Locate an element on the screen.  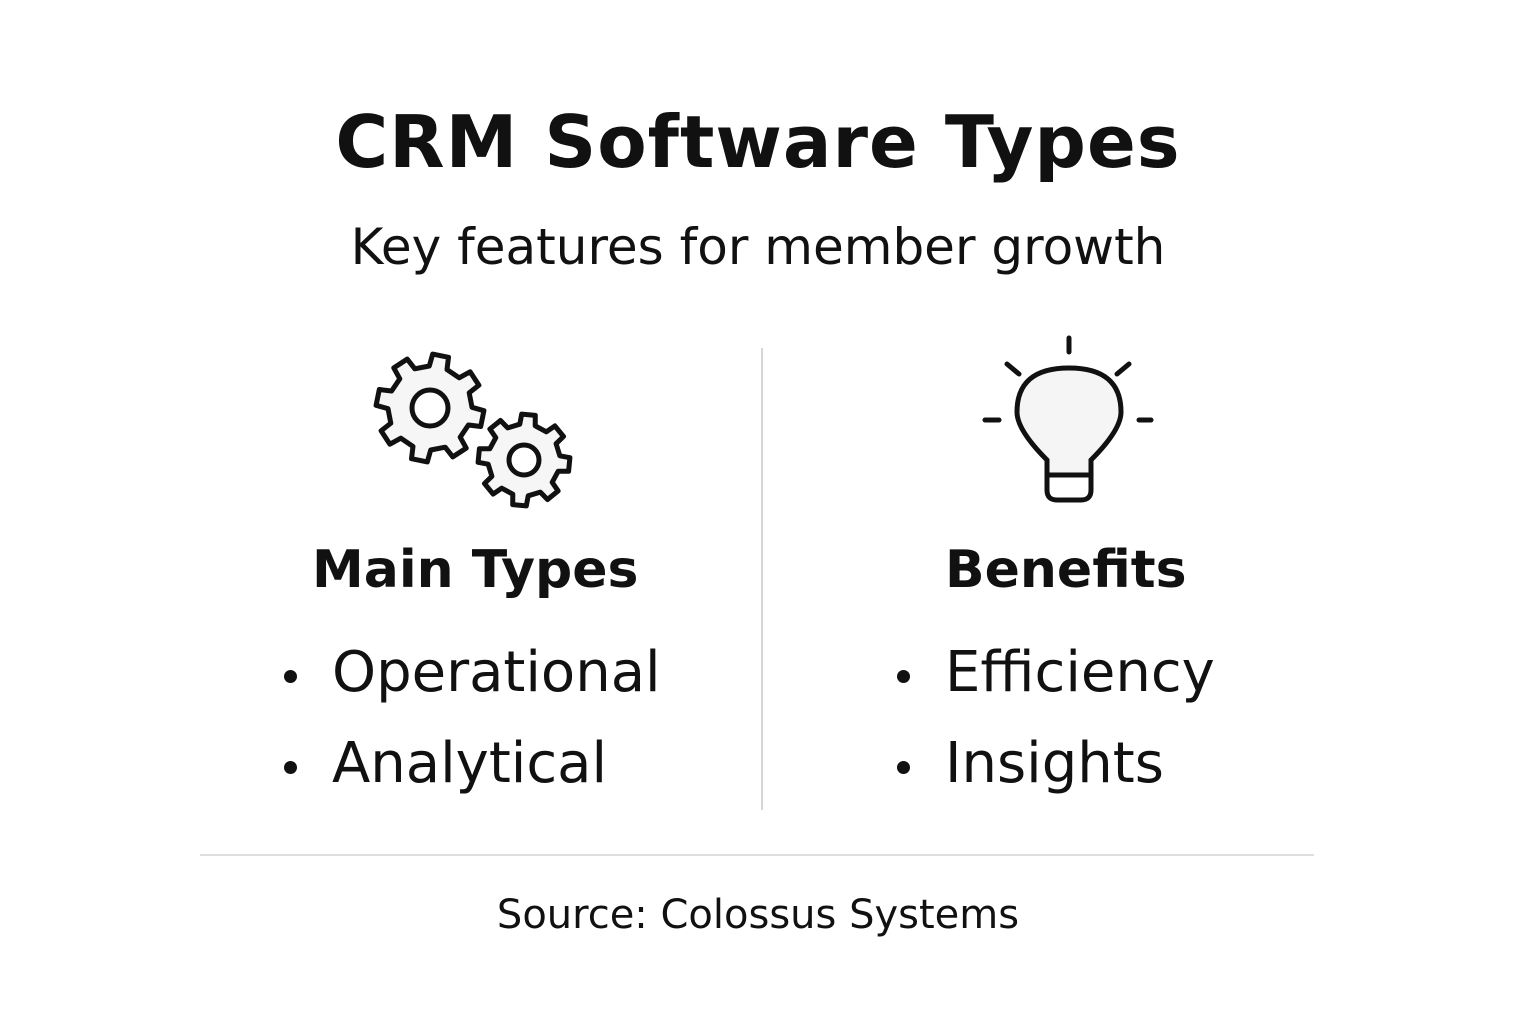
list-item: Analytical is located at coordinates (469, 763).